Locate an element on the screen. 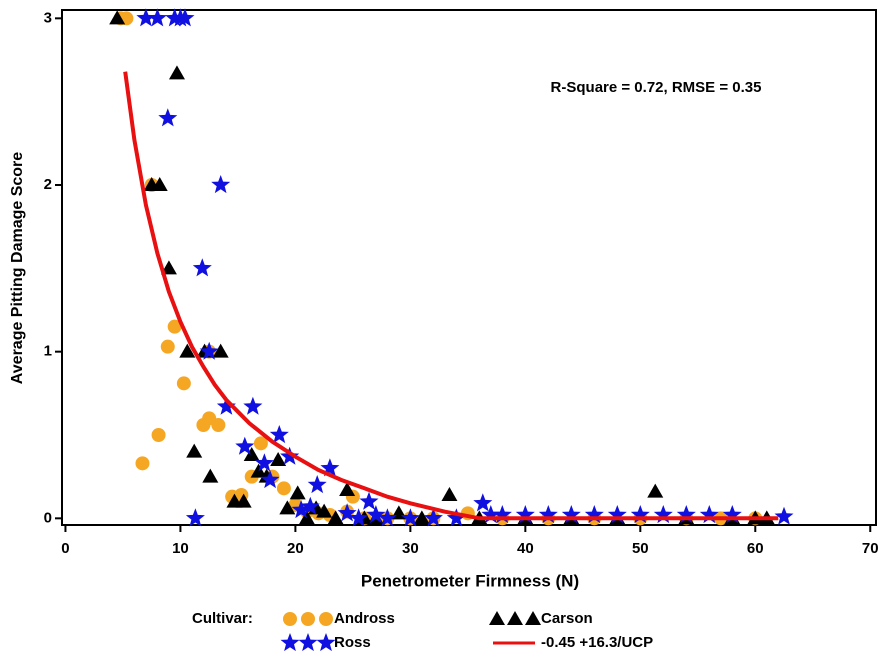  x-tick-label: 0 is located at coordinates (65, 548).